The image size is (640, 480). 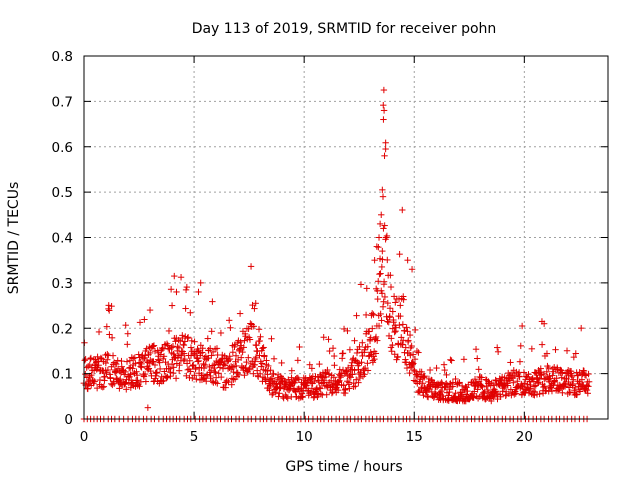 What do you see at coordinates (194, 437) in the screenshot?
I see `x-tick-label: 5` at bounding box center [194, 437].